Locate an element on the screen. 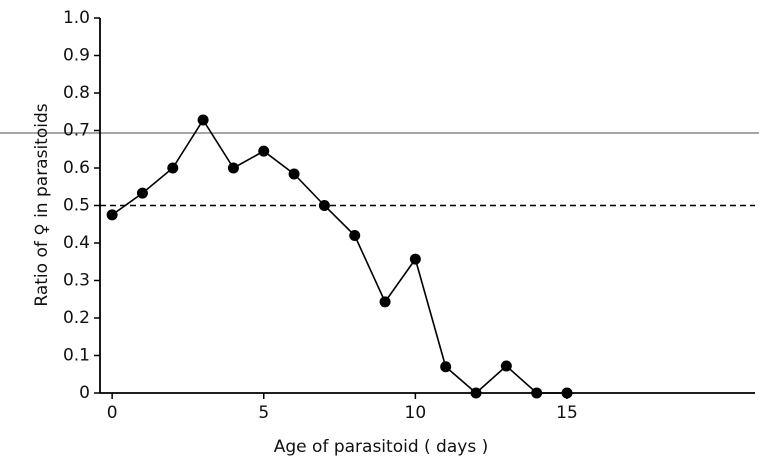 Image resolution: width=759 pixels, height=464 pixels. y-tick-label: 1.0 is located at coordinates (76, 18).